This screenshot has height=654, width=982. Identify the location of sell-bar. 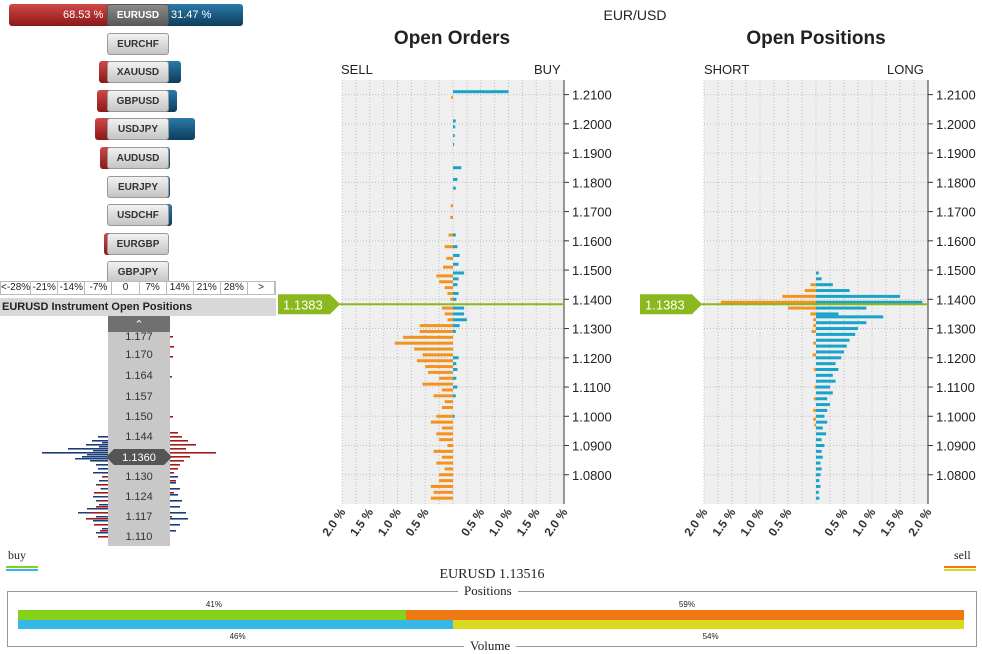
(61, 15).